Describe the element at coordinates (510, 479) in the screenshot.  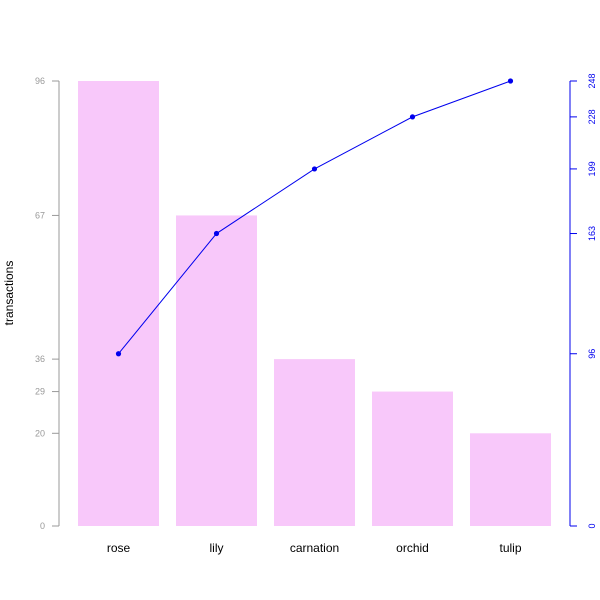
I see `bar-tulip` at that location.